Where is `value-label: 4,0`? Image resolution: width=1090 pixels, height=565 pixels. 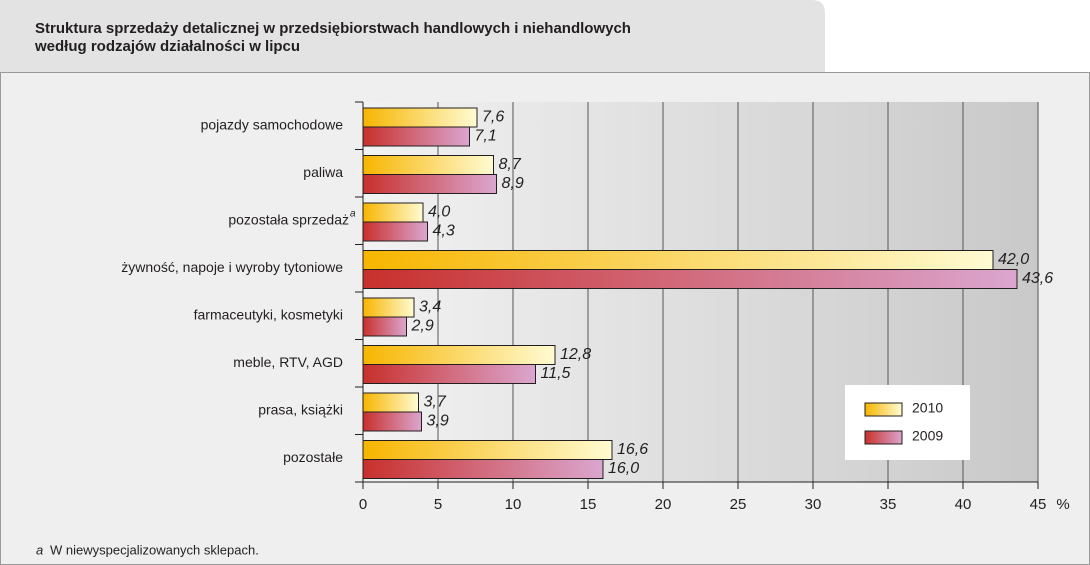 value-label: 4,0 is located at coordinates (439, 212).